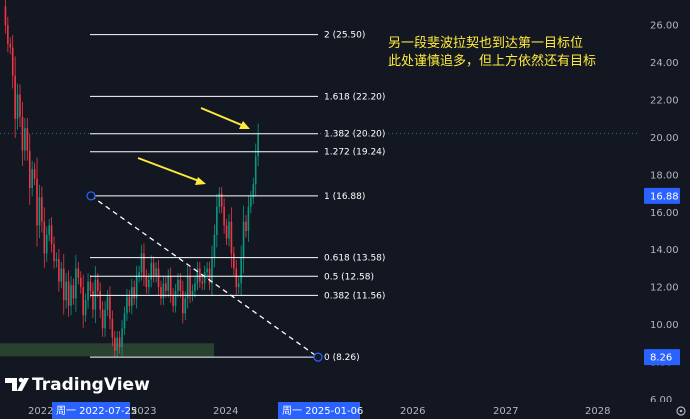 The image size is (690, 419). I want to click on x-tick-label: 2023, so click(143, 411).